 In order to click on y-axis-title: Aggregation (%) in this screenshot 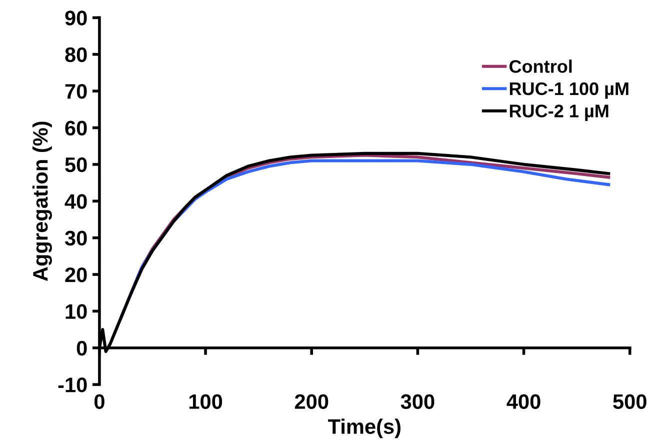, I will do `click(42, 202)`.